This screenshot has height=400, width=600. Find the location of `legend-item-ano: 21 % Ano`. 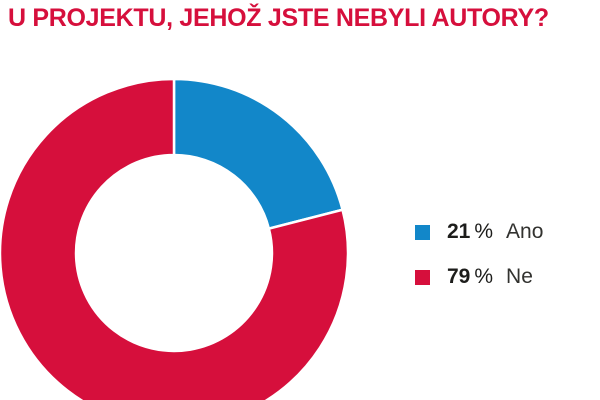

legend-item-ano: 21 % Ano is located at coordinates (479, 232).